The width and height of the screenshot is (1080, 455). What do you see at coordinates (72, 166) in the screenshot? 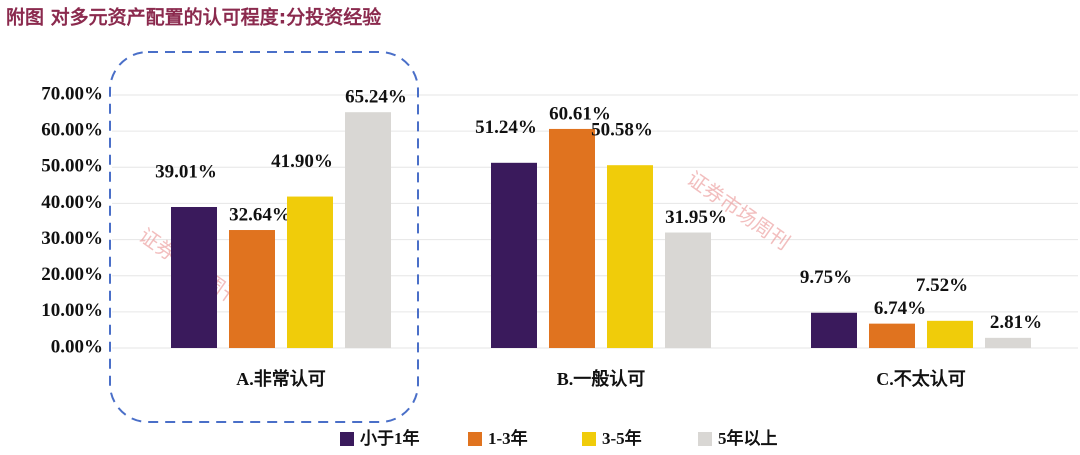
I see `y-tick-label: 50.00%` at bounding box center [72, 166].